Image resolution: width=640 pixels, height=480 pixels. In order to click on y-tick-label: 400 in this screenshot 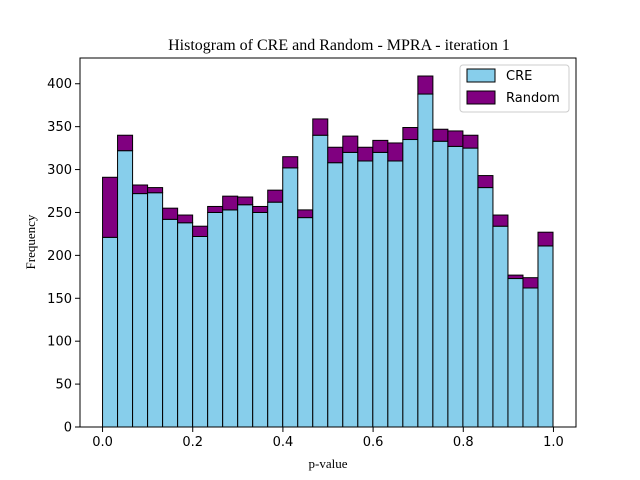, I will do `click(59, 84)`.